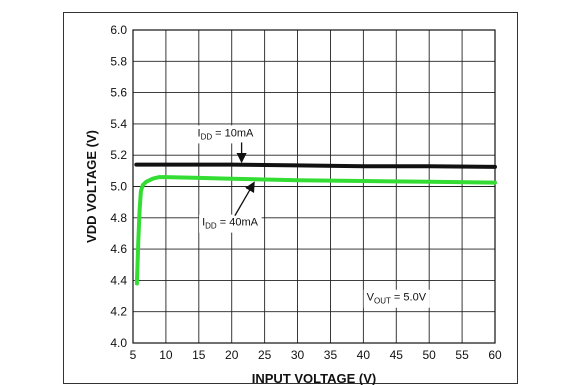 The height and width of the screenshot is (385, 573). Describe the element at coordinates (118, 124) in the screenshot. I see `y-tick-label: 5.4` at that location.